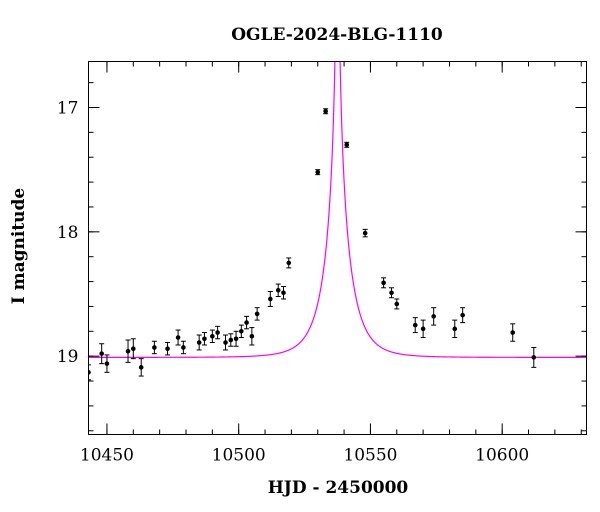 This screenshot has height=512, width=600. What do you see at coordinates (370, 456) in the screenshot?
I see `x-tick-label: 10550` at bounding box center [370, 456].